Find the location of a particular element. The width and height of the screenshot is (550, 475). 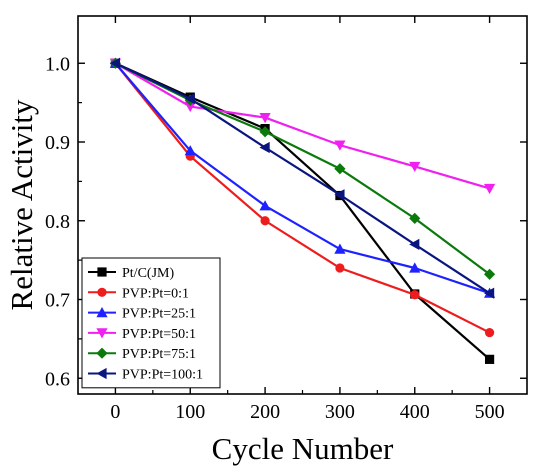

y-axis-title: Relative Activity is located at coordinates (21, 204).